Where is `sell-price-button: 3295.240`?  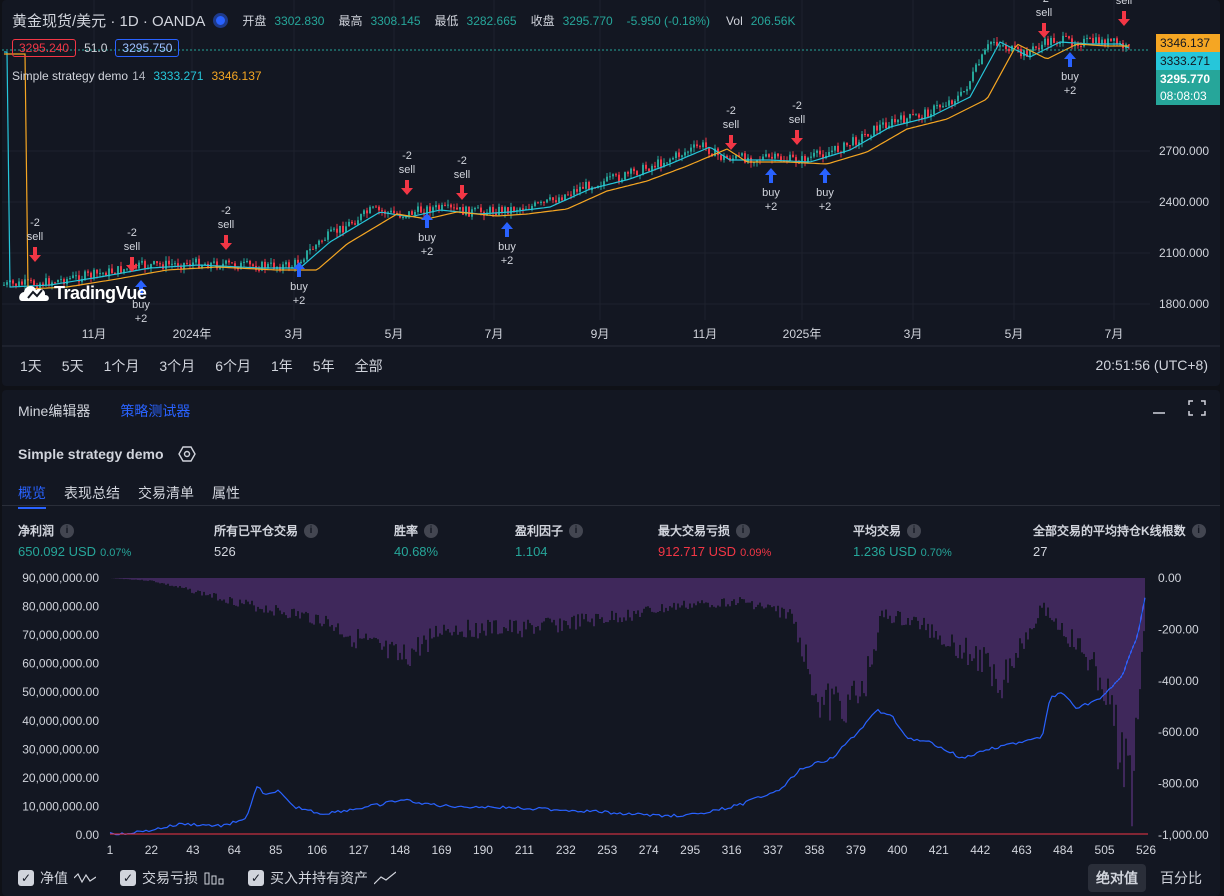
sell-price-button: 3295.240 is located at coordinates (44, 48).